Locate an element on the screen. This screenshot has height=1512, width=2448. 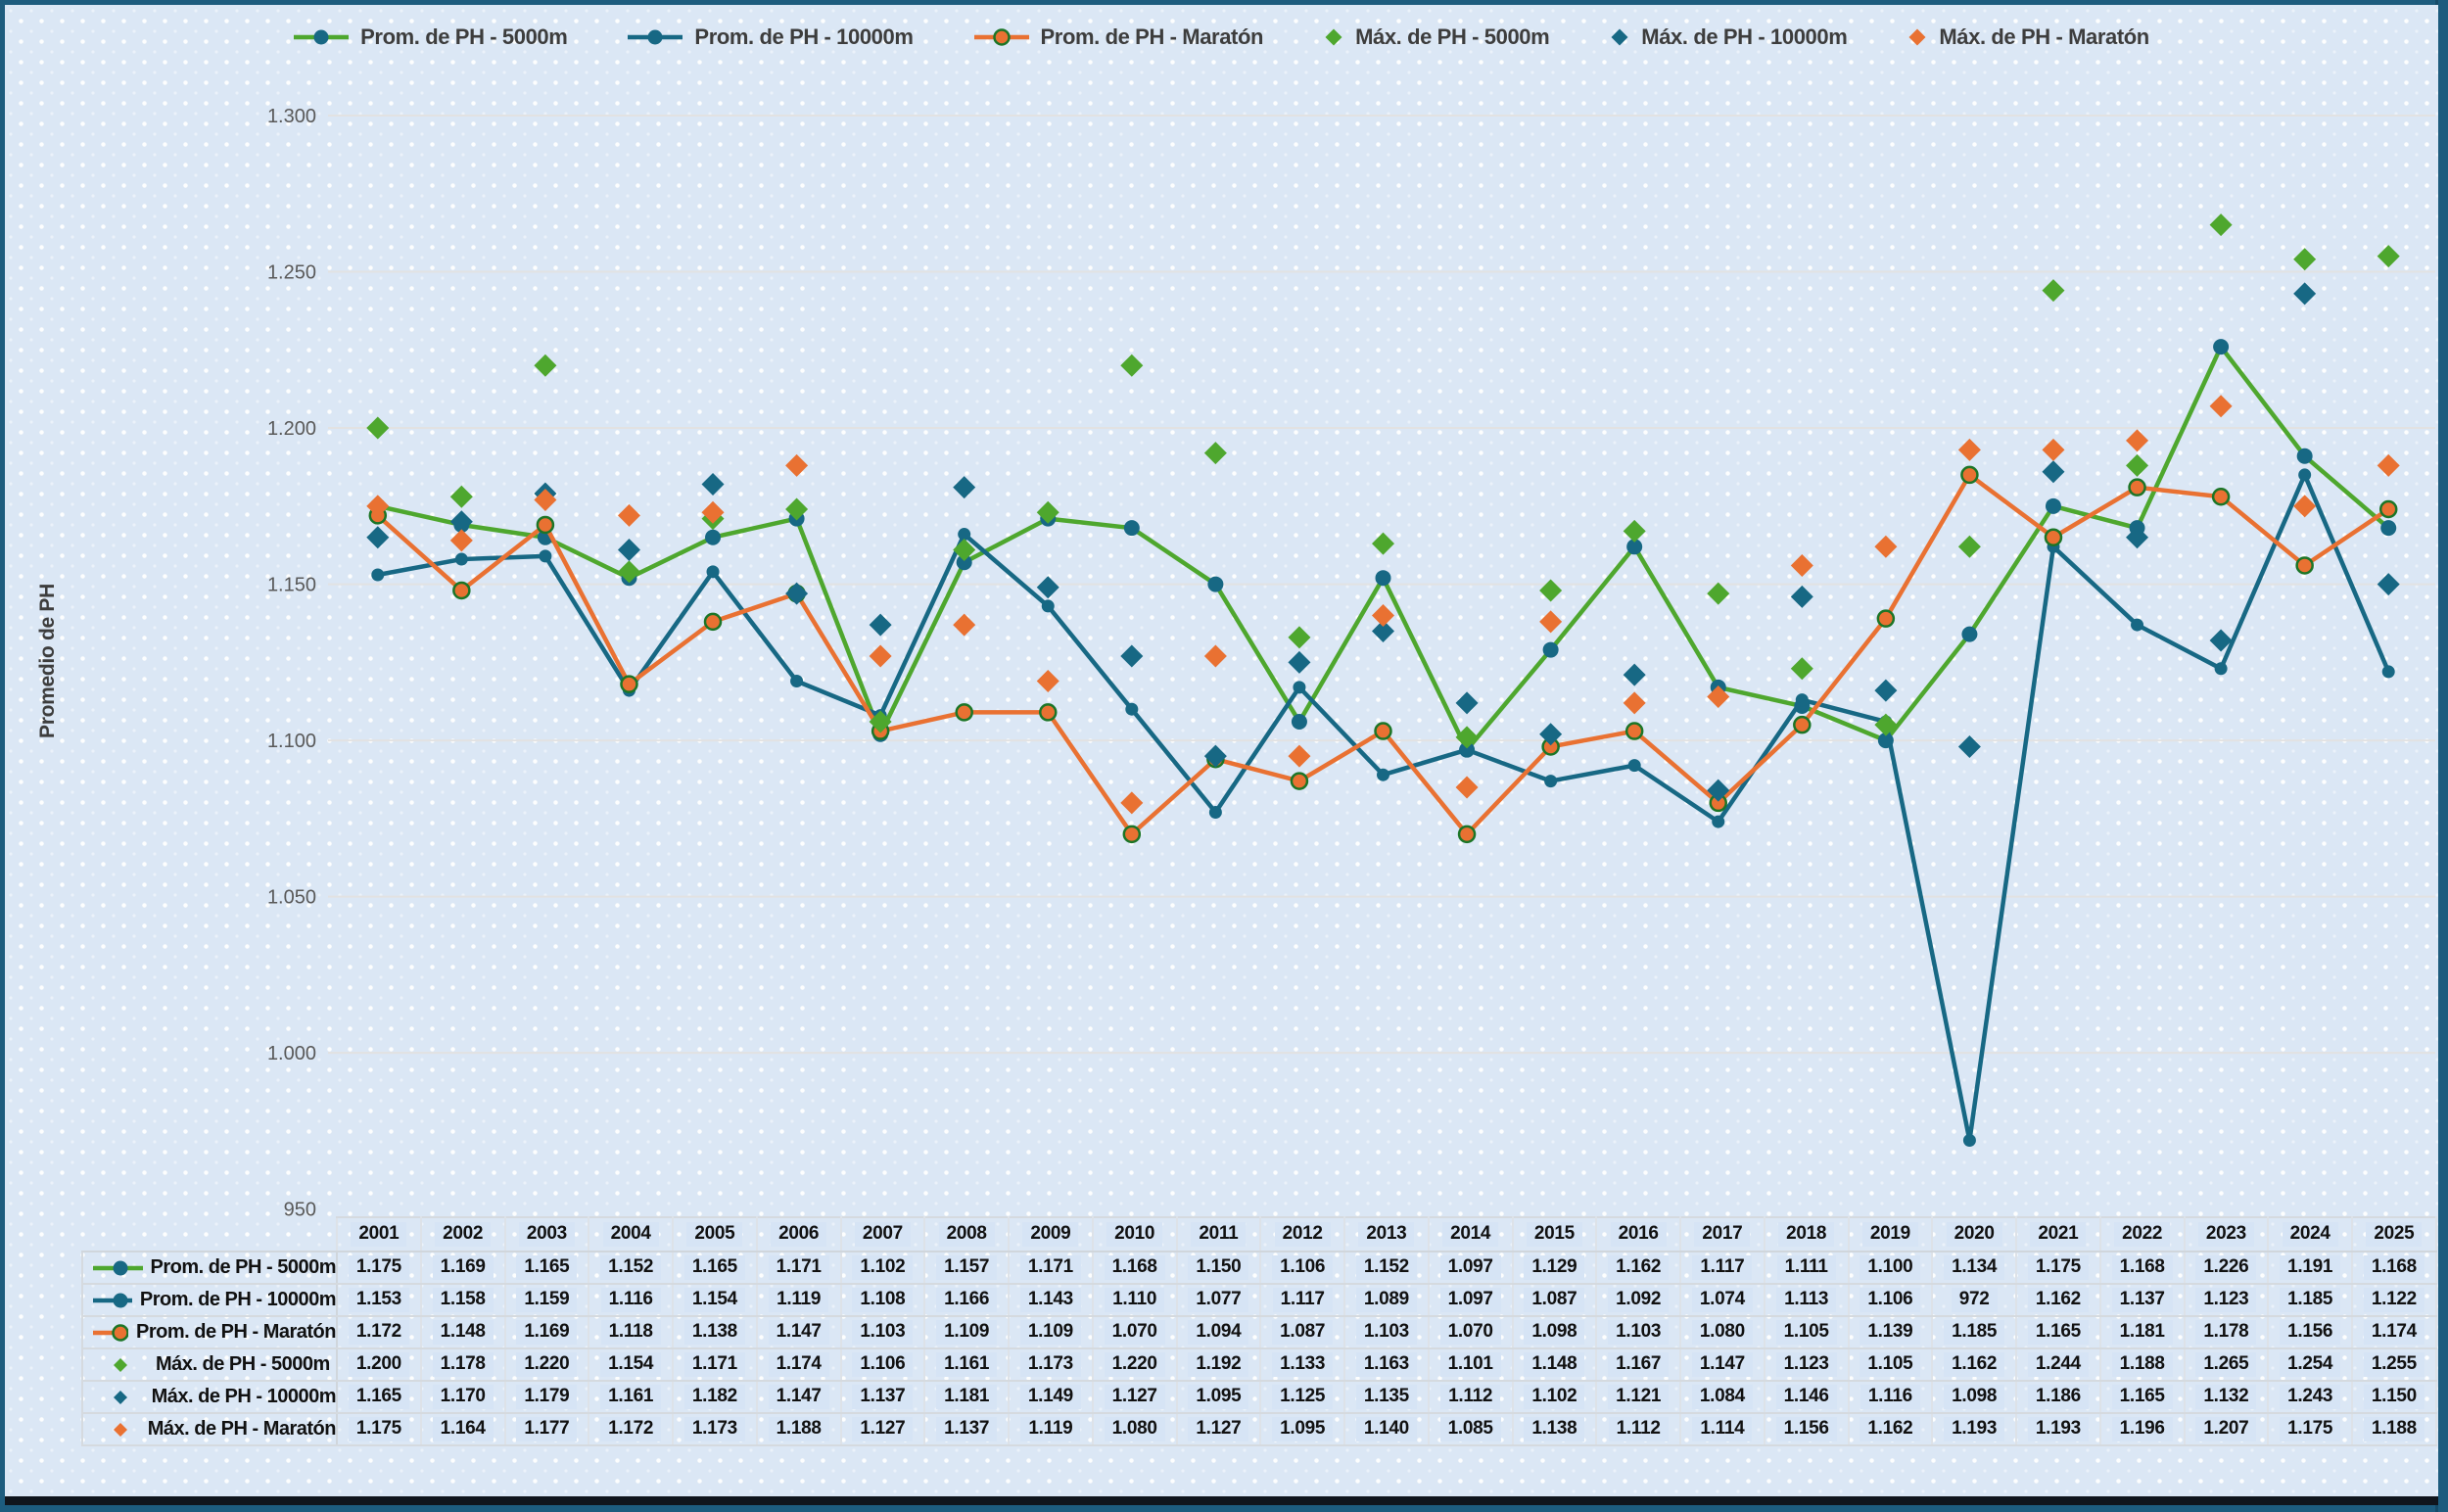
value-cell: 1.171 is located at coordinates (715, 1364).